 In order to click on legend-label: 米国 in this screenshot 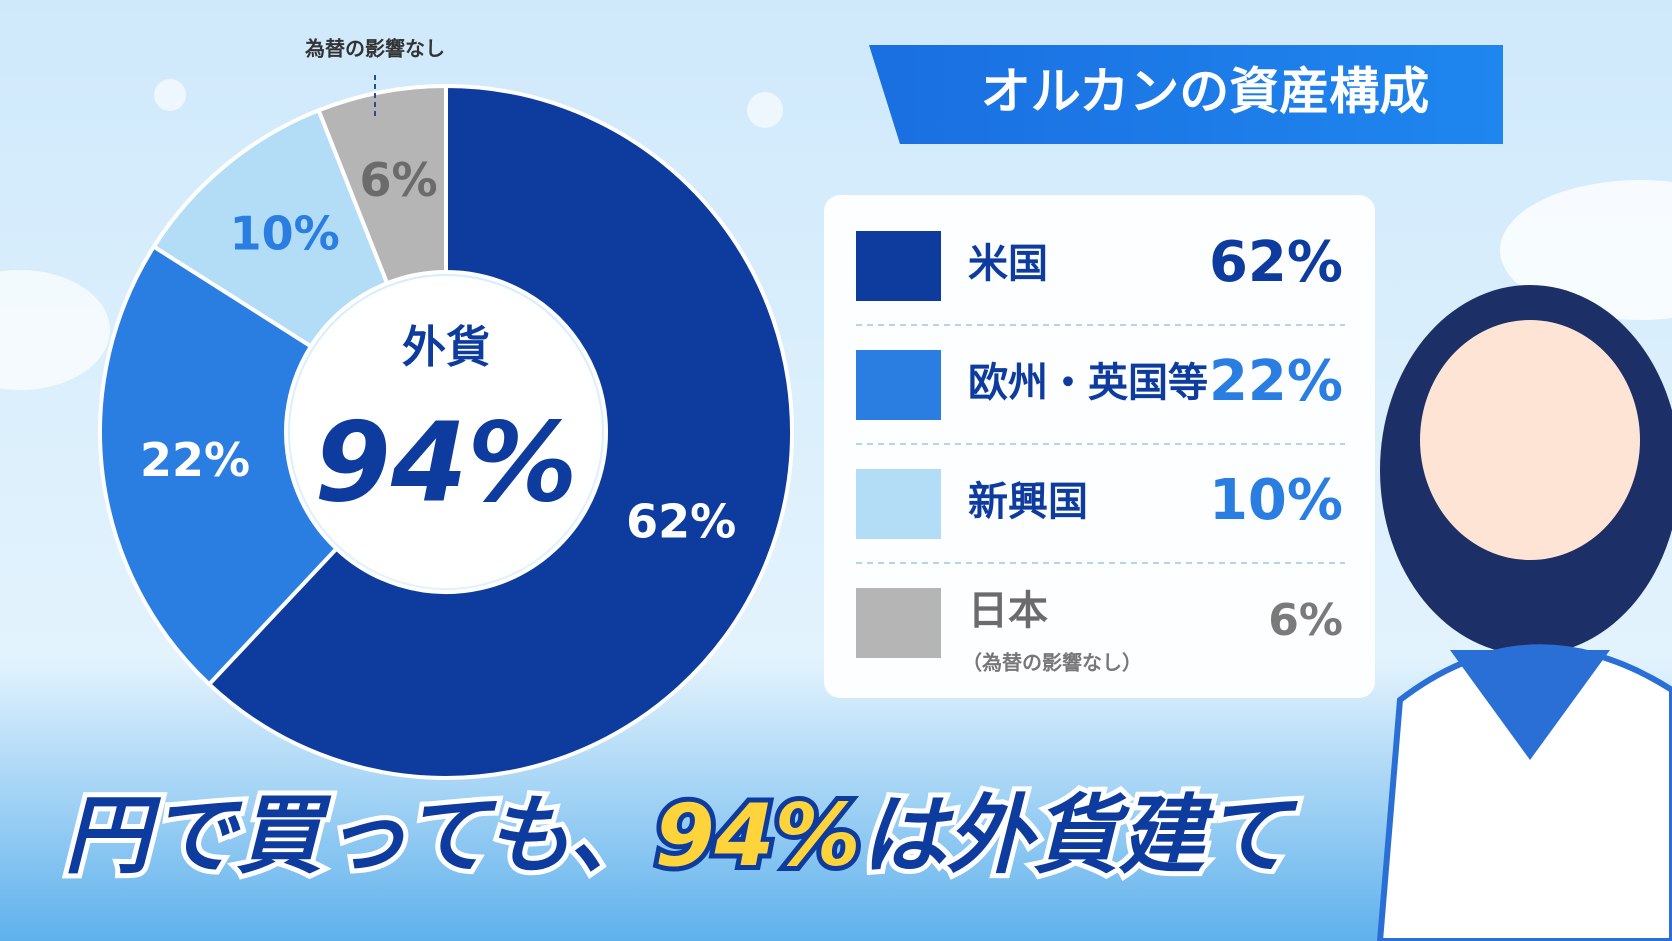, I will do `click(1008, 264)`.